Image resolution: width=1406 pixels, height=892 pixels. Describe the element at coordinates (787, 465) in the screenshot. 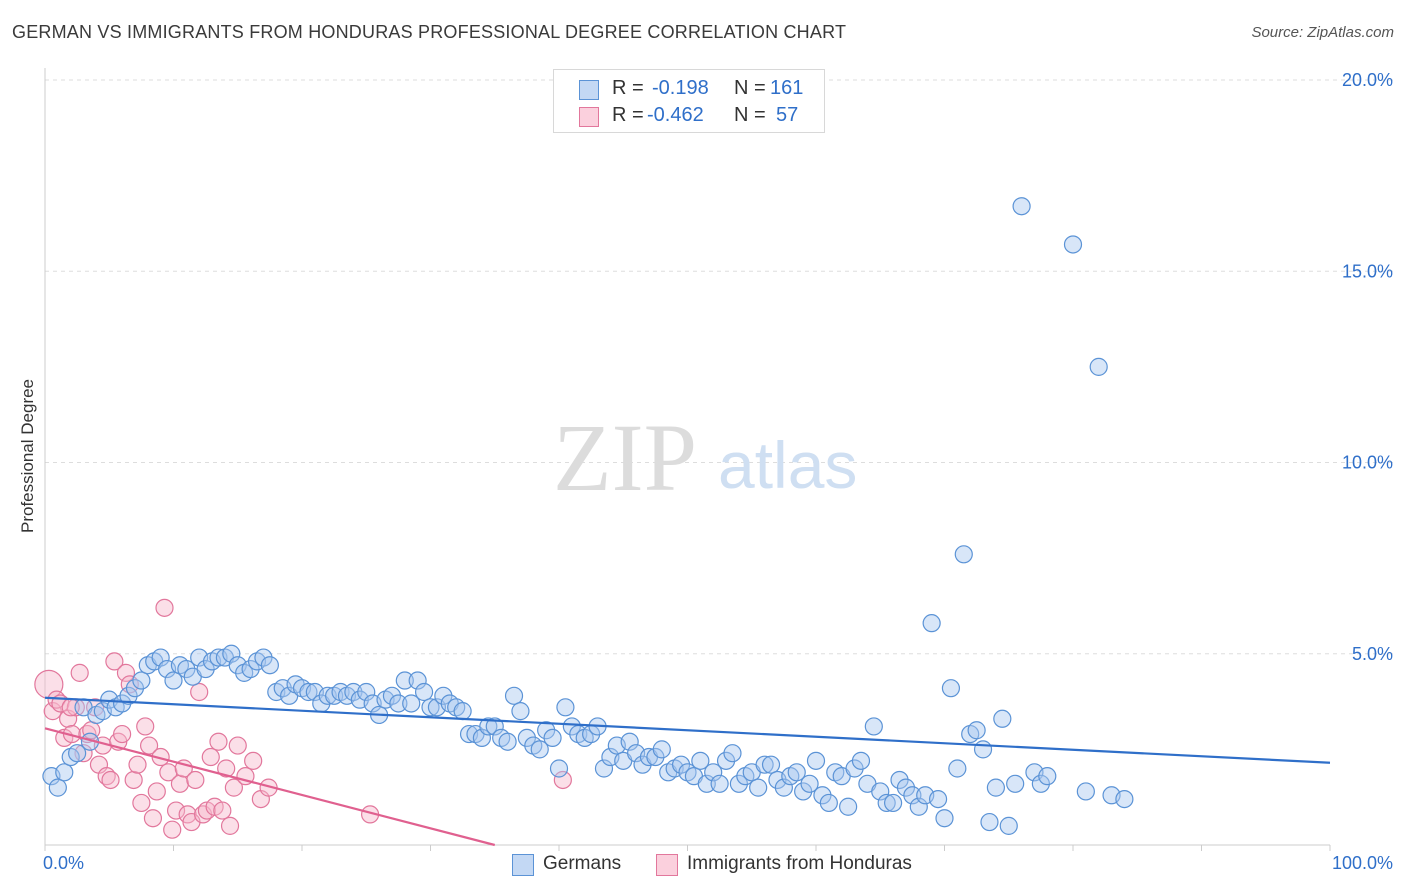

I see `watermark-atlas: atlas` at that location.